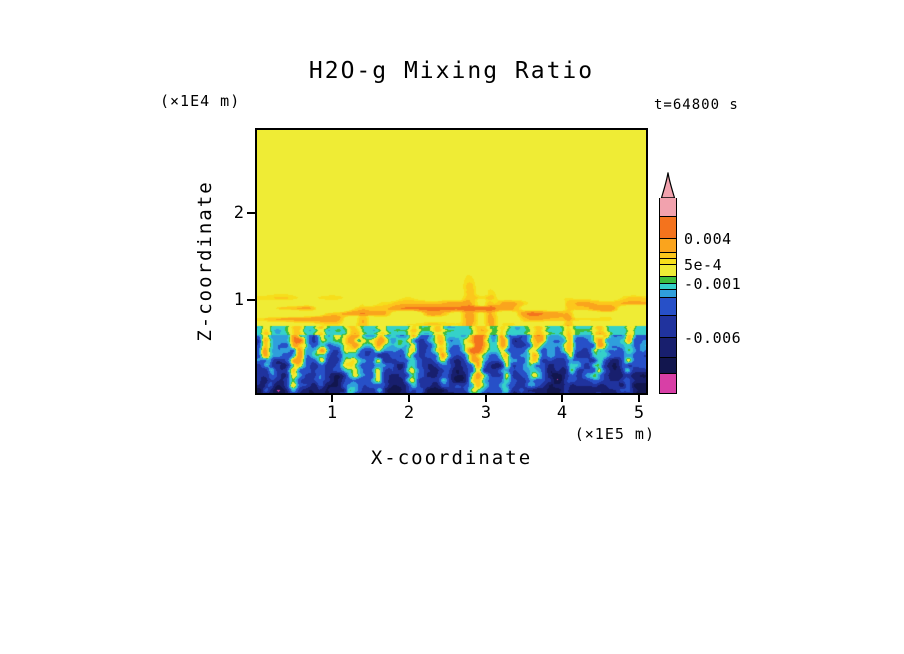  What do you see at coordinates (708, 239) in the screenshot?
I see `colorbar-tick-label: 0.004` at bounding box center [708, 239].